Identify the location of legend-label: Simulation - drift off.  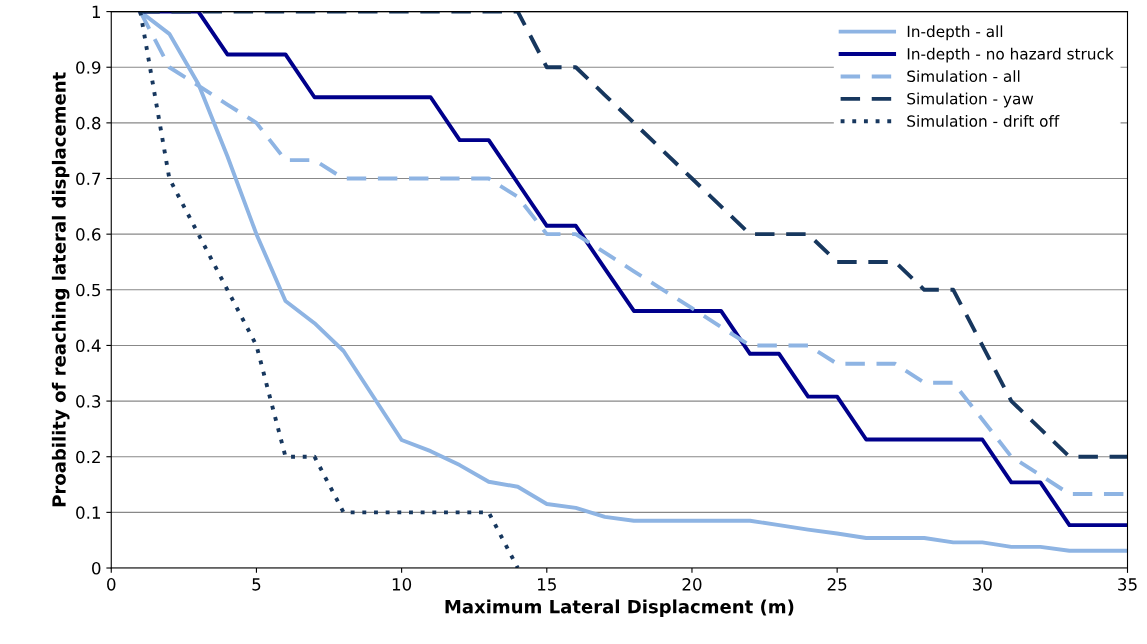
(983, 121).